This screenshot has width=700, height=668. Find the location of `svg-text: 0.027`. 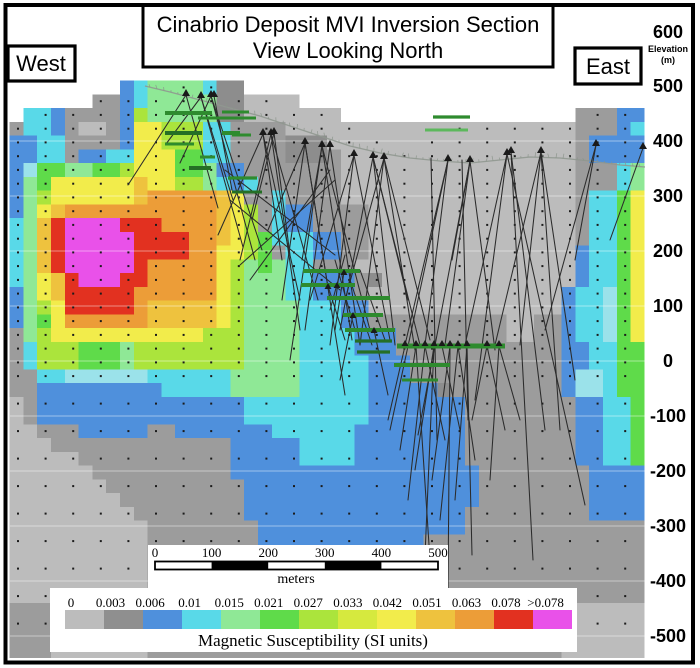

svg-text: 0.027 is located at coordinates (309, 602).